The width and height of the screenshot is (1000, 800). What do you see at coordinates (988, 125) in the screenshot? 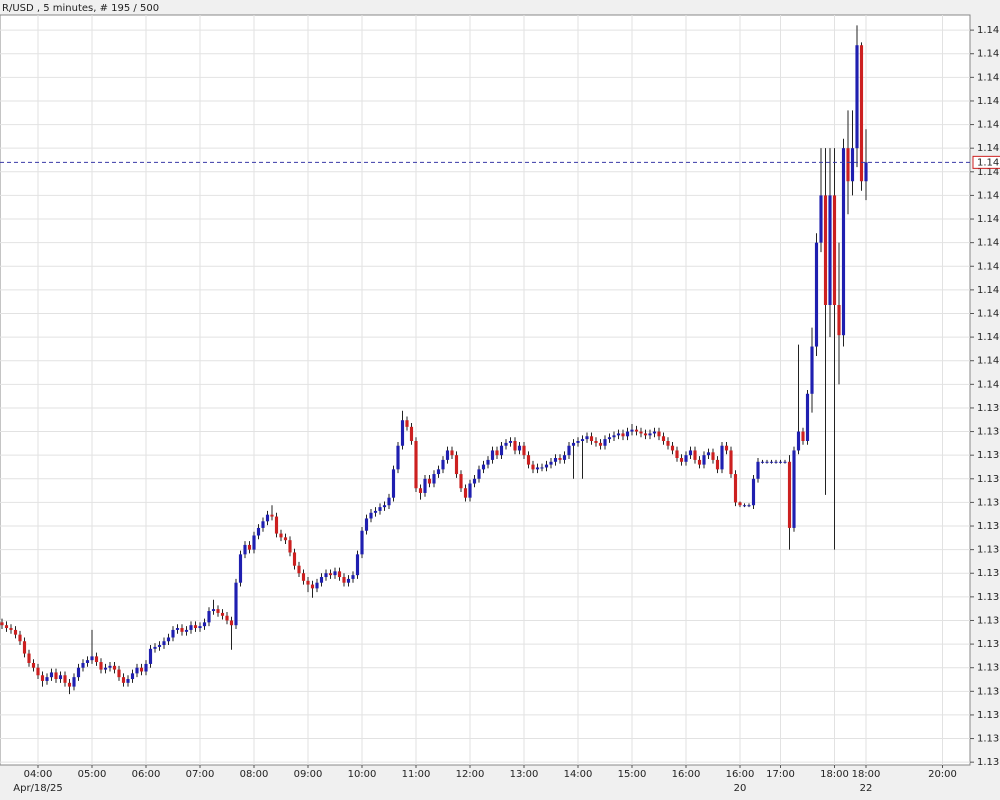
I see `y-tick-label: 1.14275` at bounding box center [988, 125].